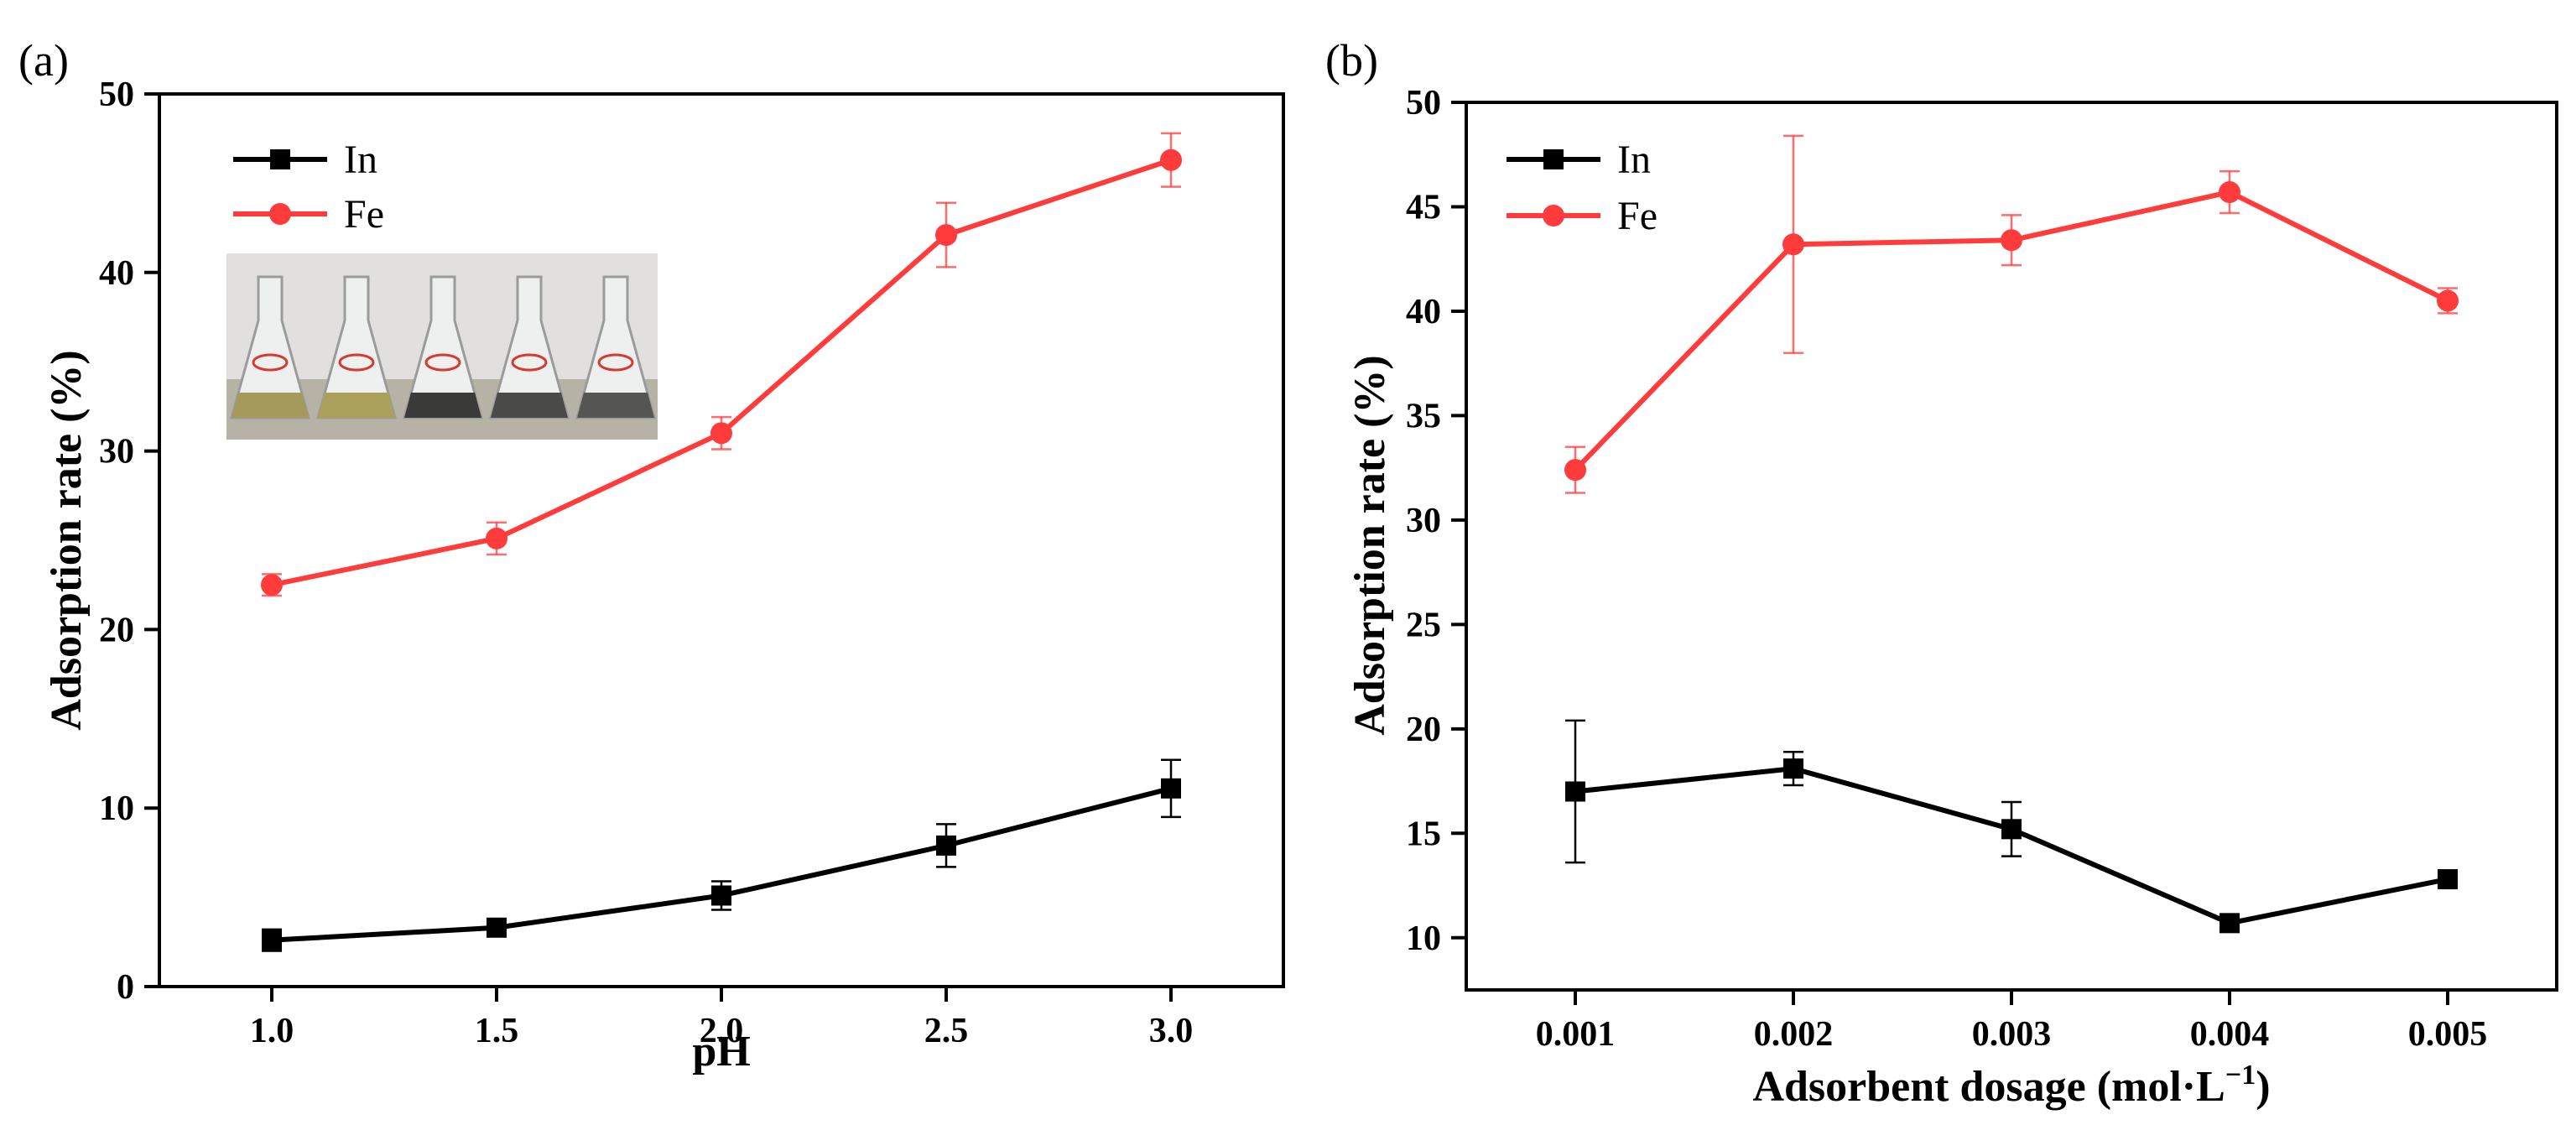  Describe the element at coordinates (116, 630) in the screenshot. I see `panel-a-ytick-label: 20` at that location.